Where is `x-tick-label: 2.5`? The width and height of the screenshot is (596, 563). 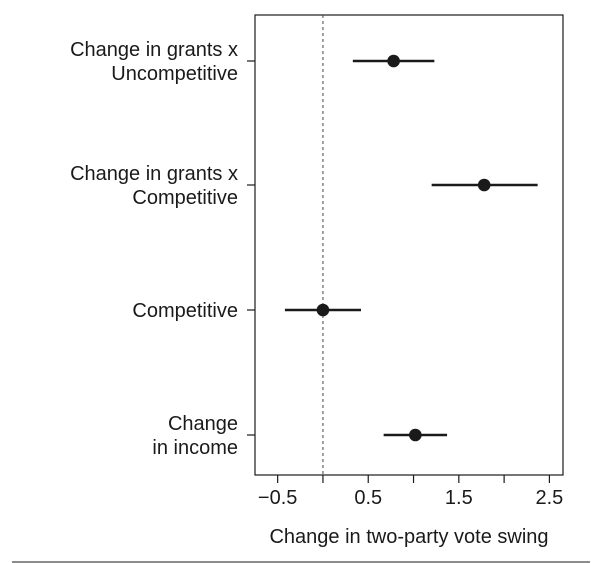 x-tick-label: 2.5 is located at coordinates (550, 498).